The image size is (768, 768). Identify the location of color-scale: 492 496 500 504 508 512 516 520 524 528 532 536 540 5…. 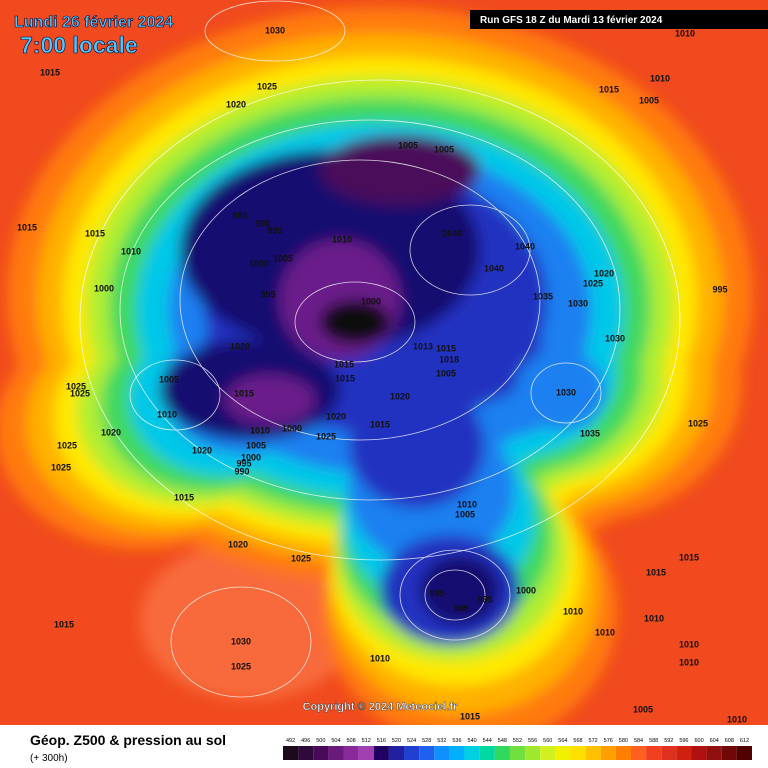
(517, 749).